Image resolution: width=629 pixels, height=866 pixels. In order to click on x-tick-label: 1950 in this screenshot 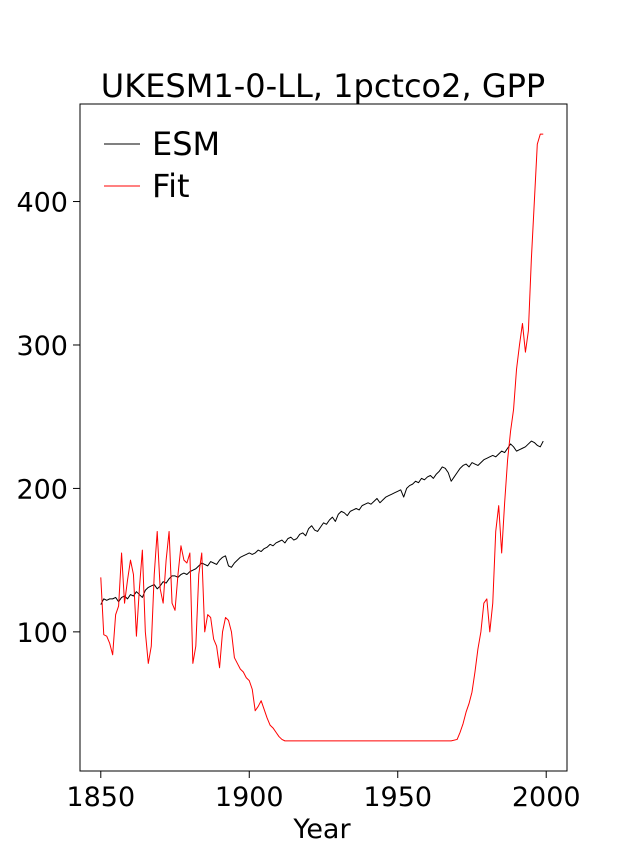, I will do `click(397, 797)`.